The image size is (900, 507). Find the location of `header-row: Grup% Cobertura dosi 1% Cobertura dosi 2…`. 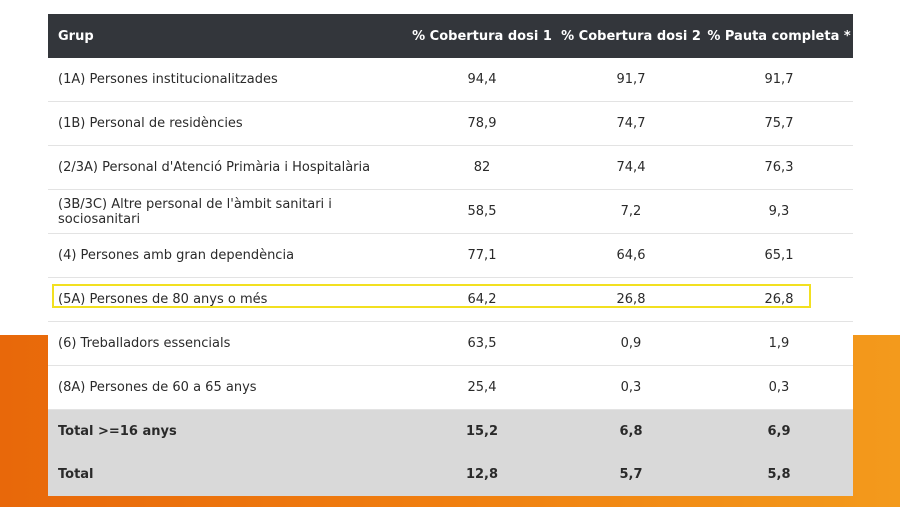

header-row: Grup% Cobertura dosi 1% Cobertura dosi 2… is located at coordinates (450, 36).